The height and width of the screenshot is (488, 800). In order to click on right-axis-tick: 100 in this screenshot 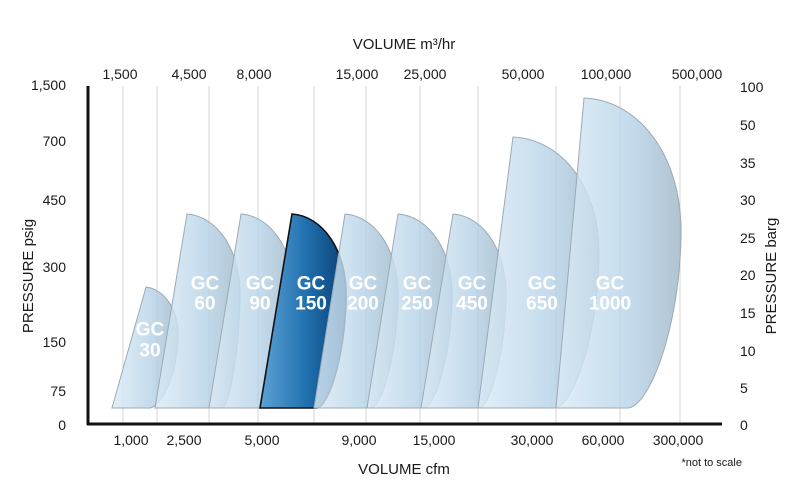, I will do `click(752, 87)`.